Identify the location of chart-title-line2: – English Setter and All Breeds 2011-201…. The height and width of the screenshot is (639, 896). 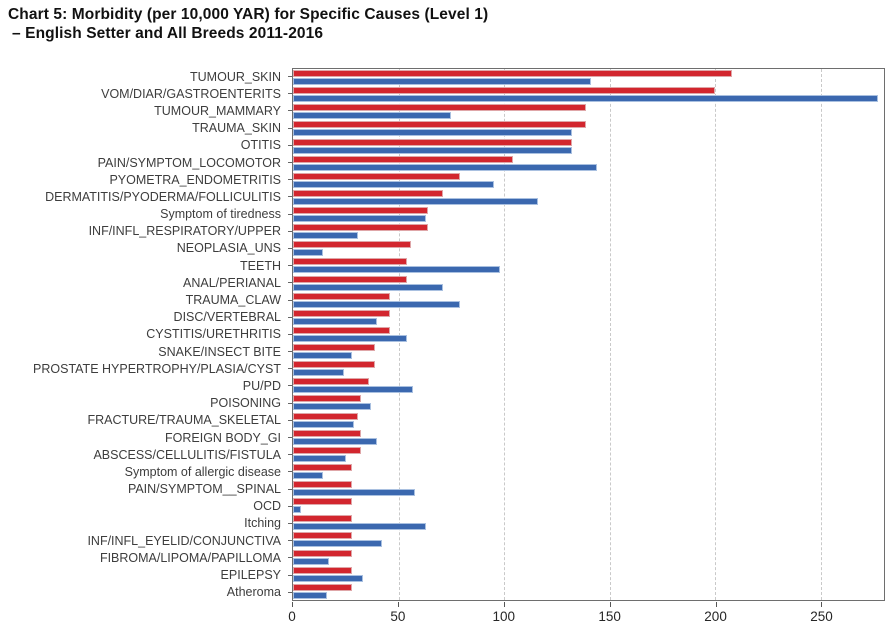
(168, 33).